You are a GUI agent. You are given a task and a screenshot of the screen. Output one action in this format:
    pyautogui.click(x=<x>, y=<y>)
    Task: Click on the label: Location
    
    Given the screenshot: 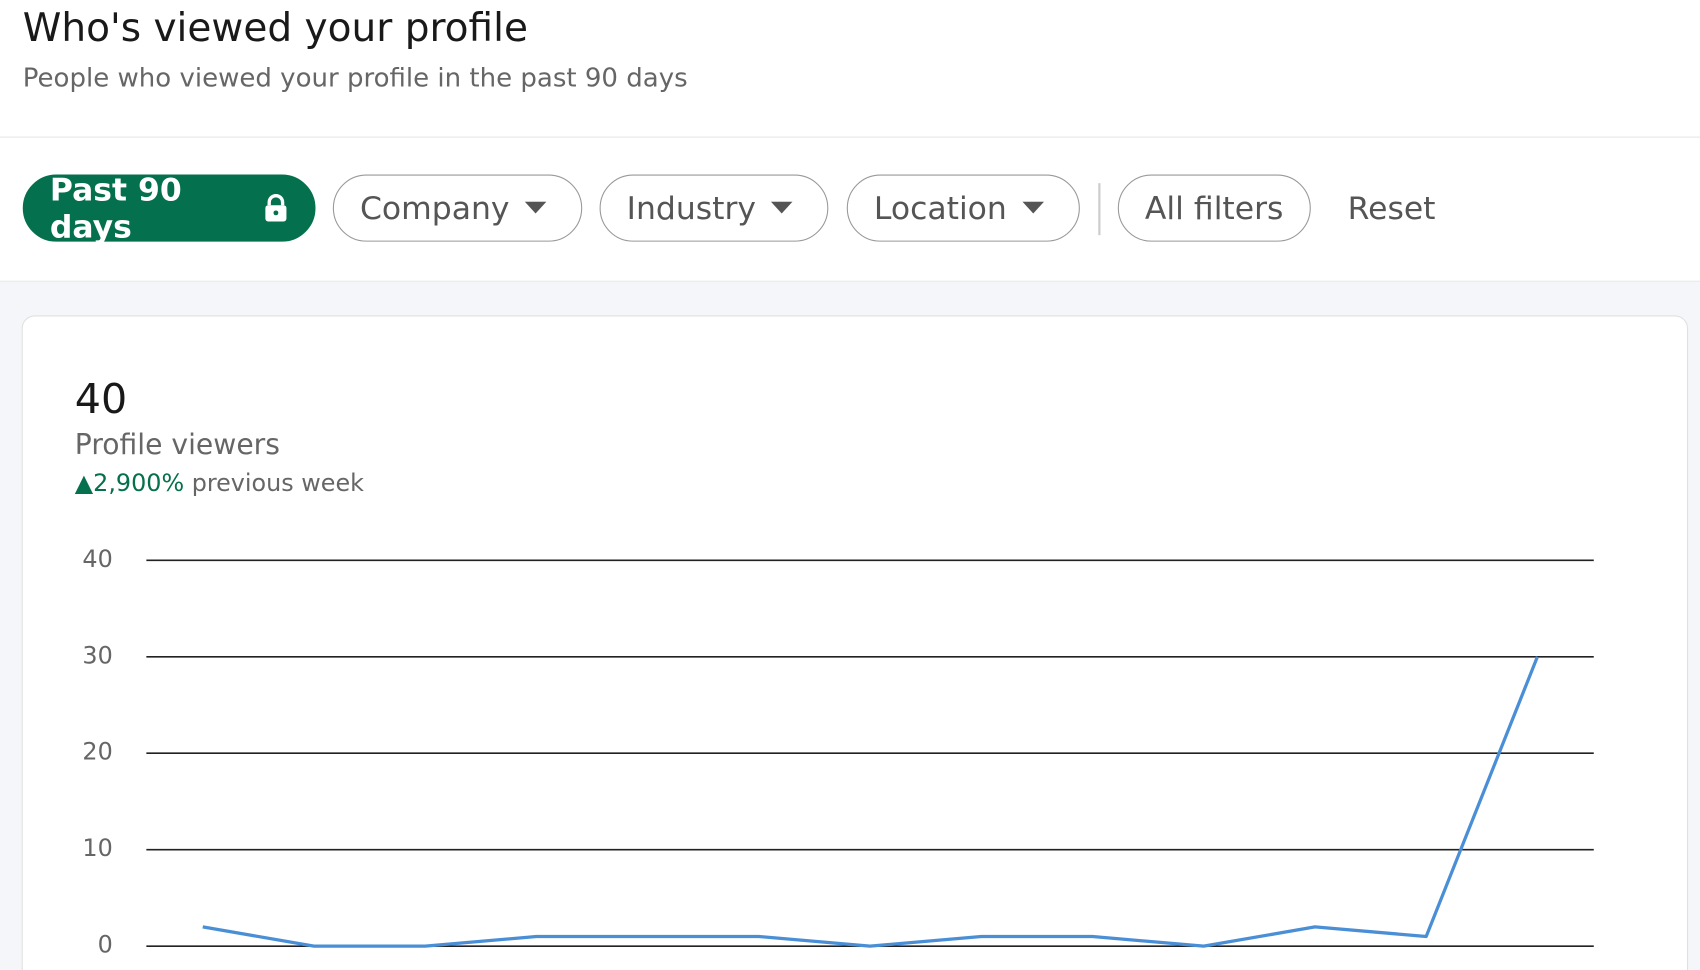 What is the action you would take?
    pyautogui.click(x=940, y=208)
    